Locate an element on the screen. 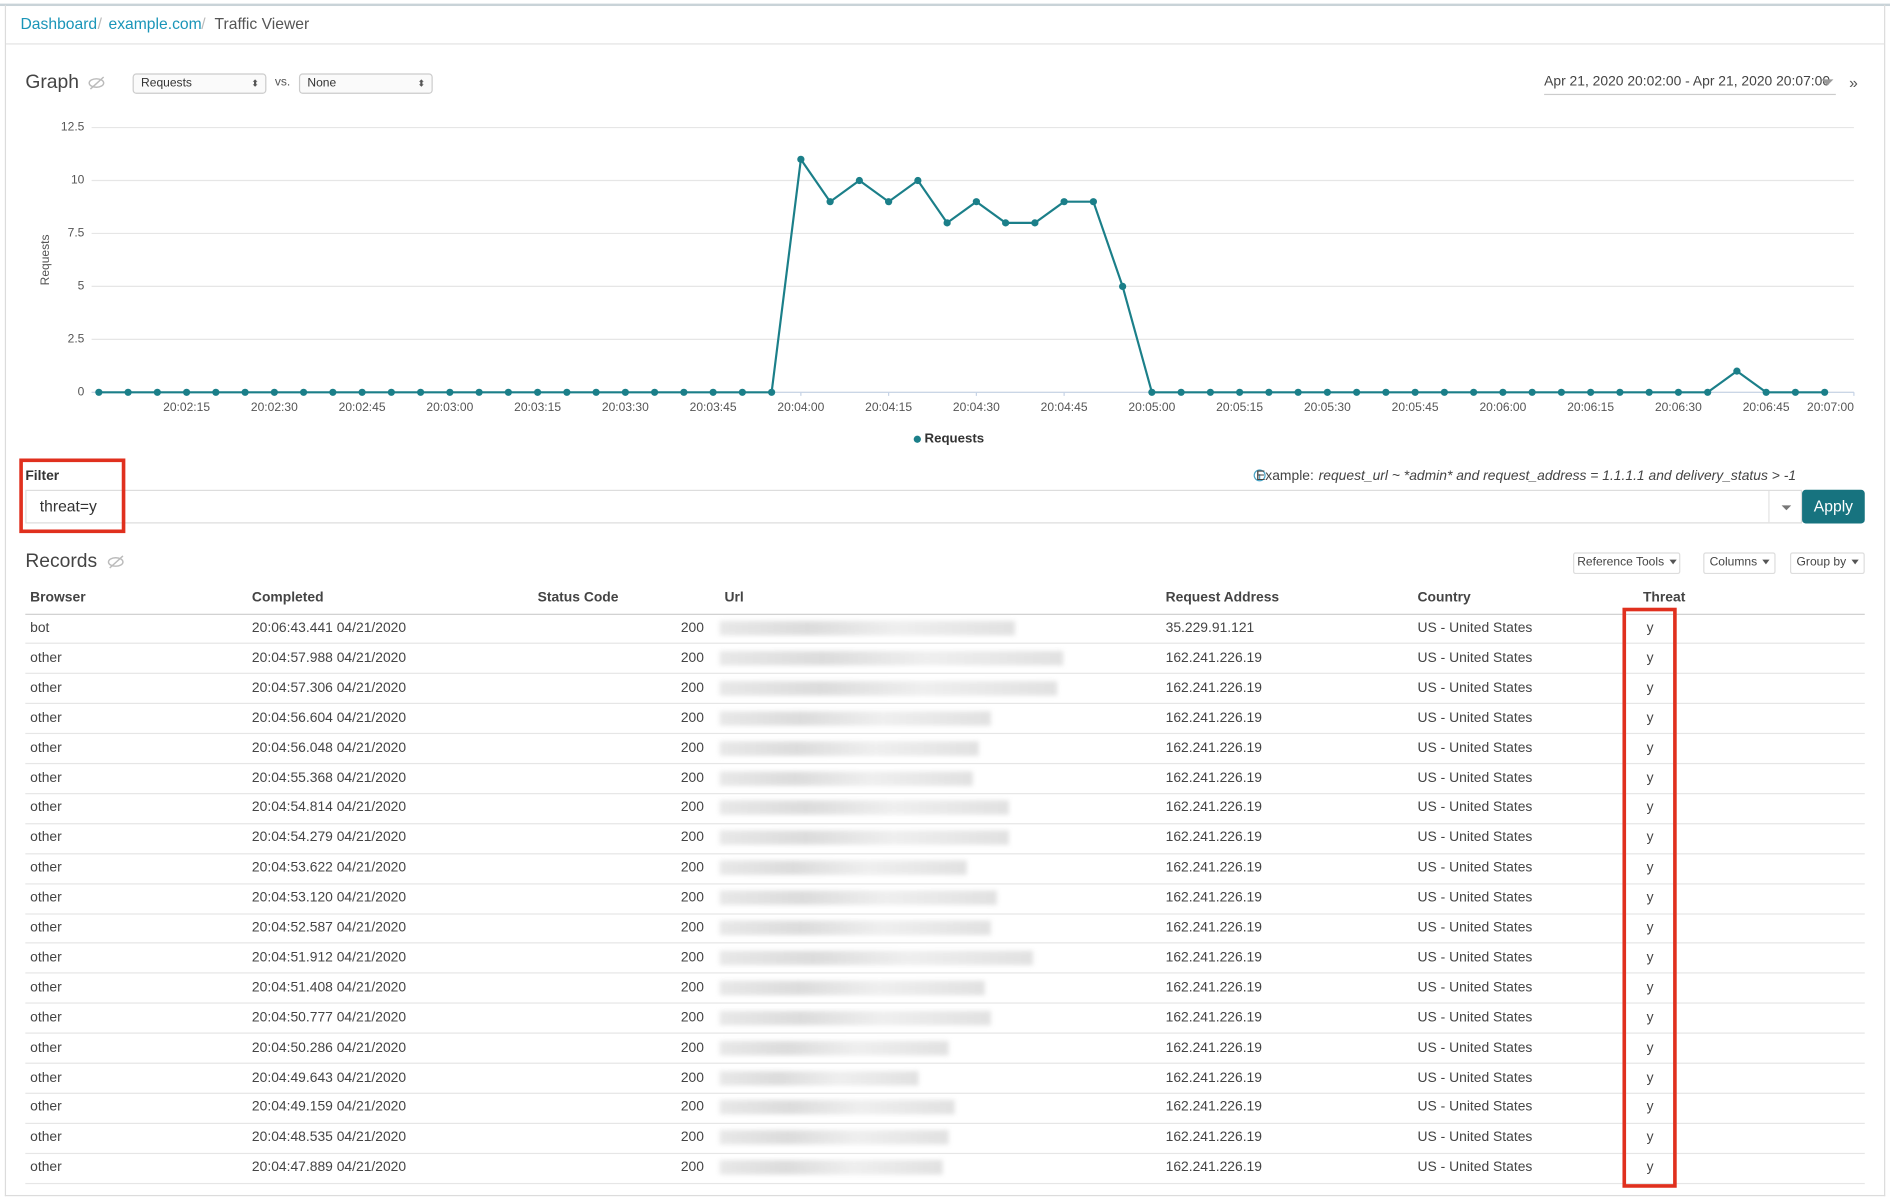 This screenshot has width=1890, height=1201. table-cell: 20:04:57.306 04/21/2020 is located at coordinates (329, 688).